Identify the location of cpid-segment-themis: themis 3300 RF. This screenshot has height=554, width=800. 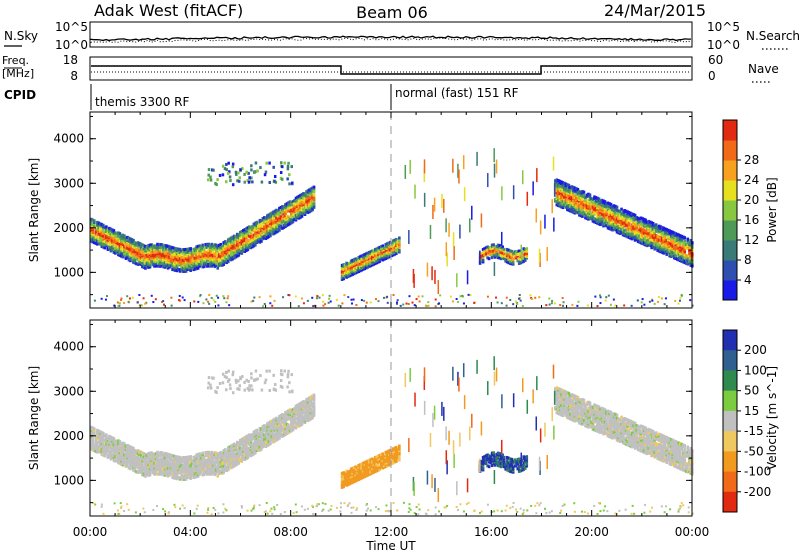
(142, 102).